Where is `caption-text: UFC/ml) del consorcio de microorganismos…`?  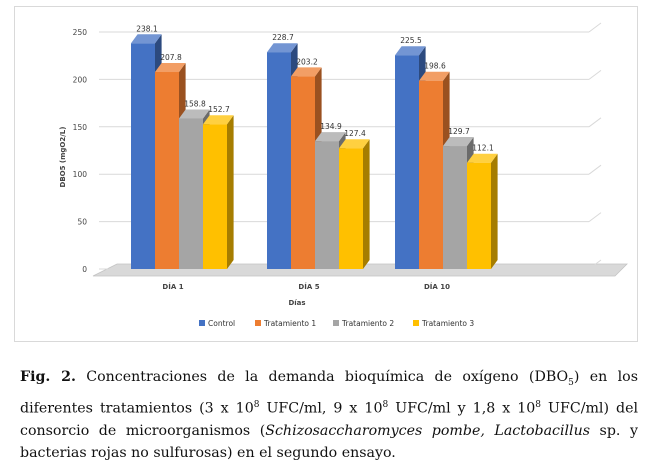
caption-text: UFC/ml) del consorcio de microorganismos… is located at coordinates (329, 419).